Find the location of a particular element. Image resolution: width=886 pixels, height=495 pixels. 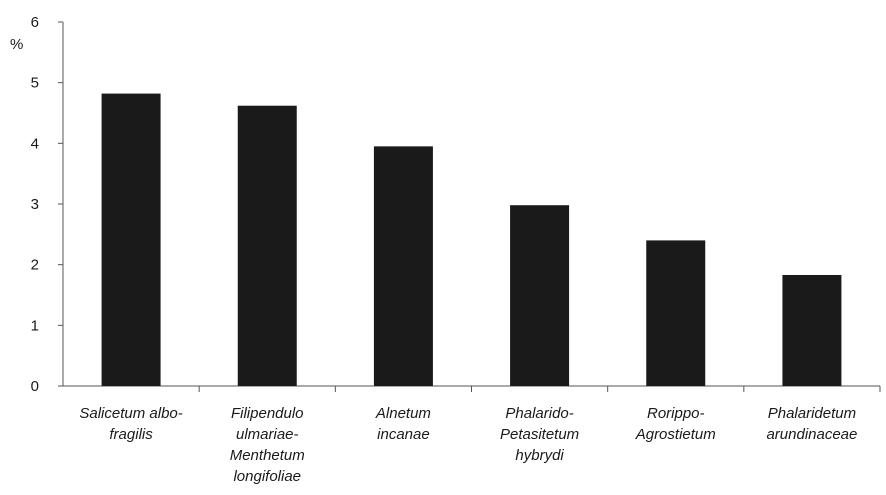

x-category-label: Filipendulo is located at coordinates (267, 413).